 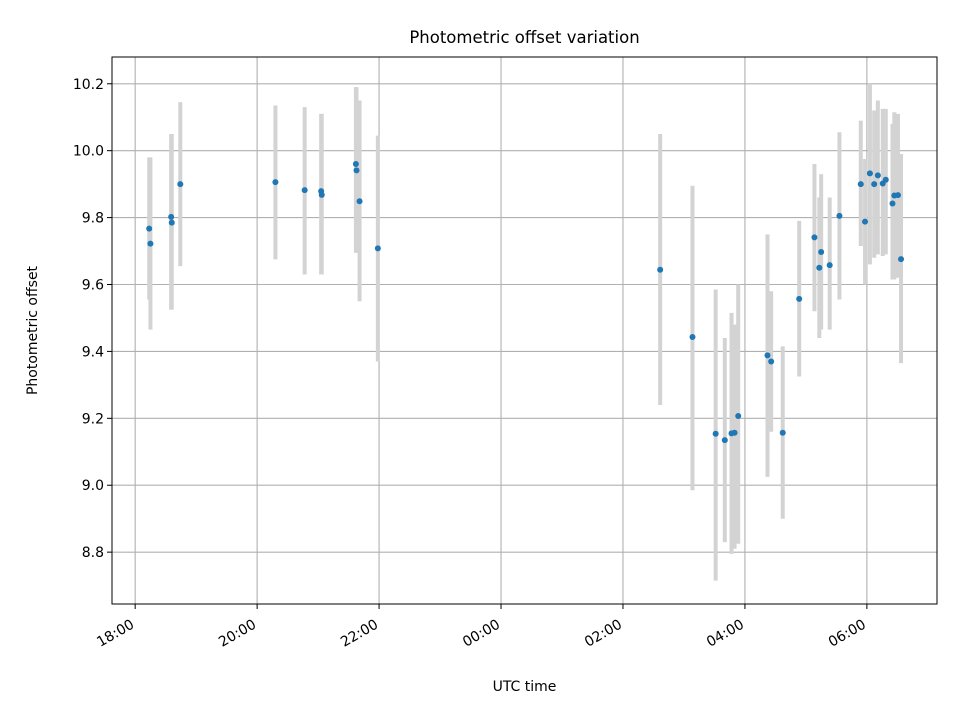 What do you see at coordinates (93, 419) in the screenshot?
I see `y-tick-label: 9.2` at bounding box center [93, 419].